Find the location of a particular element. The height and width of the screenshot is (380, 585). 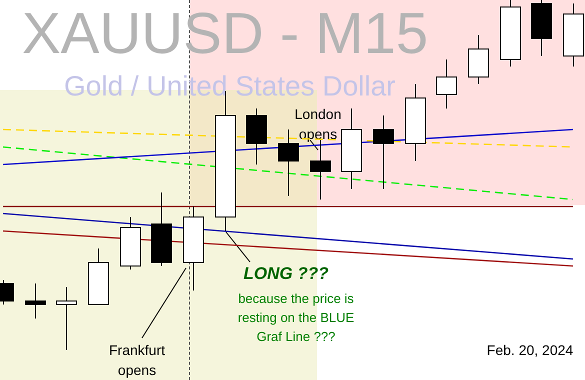

annotation: Feb. 20, 2024 is located at coordinates (530, 350).